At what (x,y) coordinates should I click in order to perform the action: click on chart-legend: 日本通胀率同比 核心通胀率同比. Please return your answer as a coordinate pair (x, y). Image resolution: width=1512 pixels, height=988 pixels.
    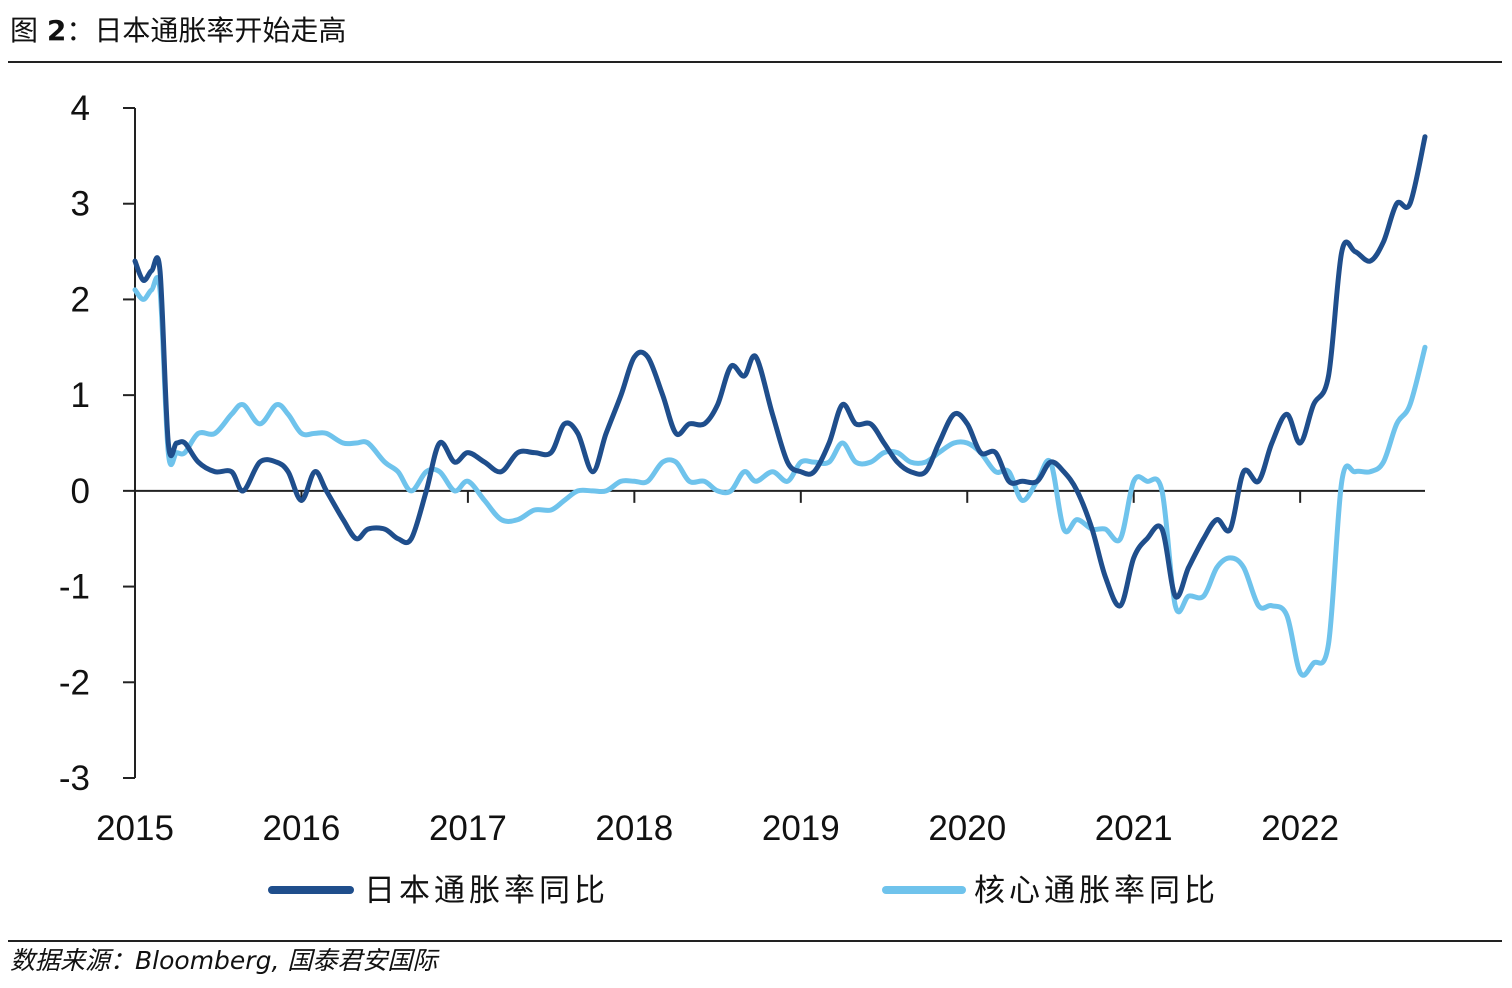
    Looking at the image, I should click on (743, 891).